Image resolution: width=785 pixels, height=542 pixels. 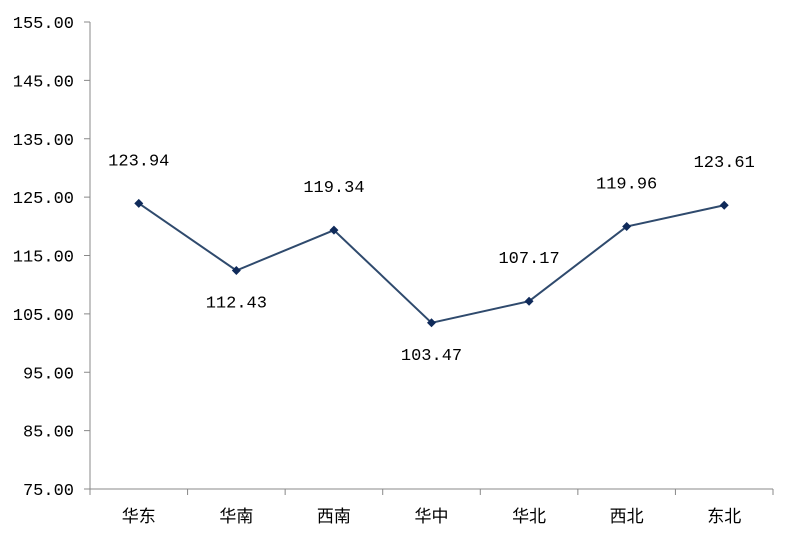 What do you see at coordinates (431, 356) in the screenshot?
I see `data-label: 103.47` at bounding box center [431, 356].